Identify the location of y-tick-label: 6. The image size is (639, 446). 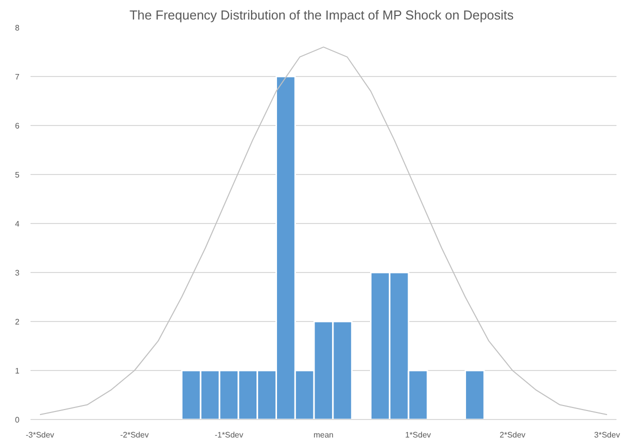
(17, 126).